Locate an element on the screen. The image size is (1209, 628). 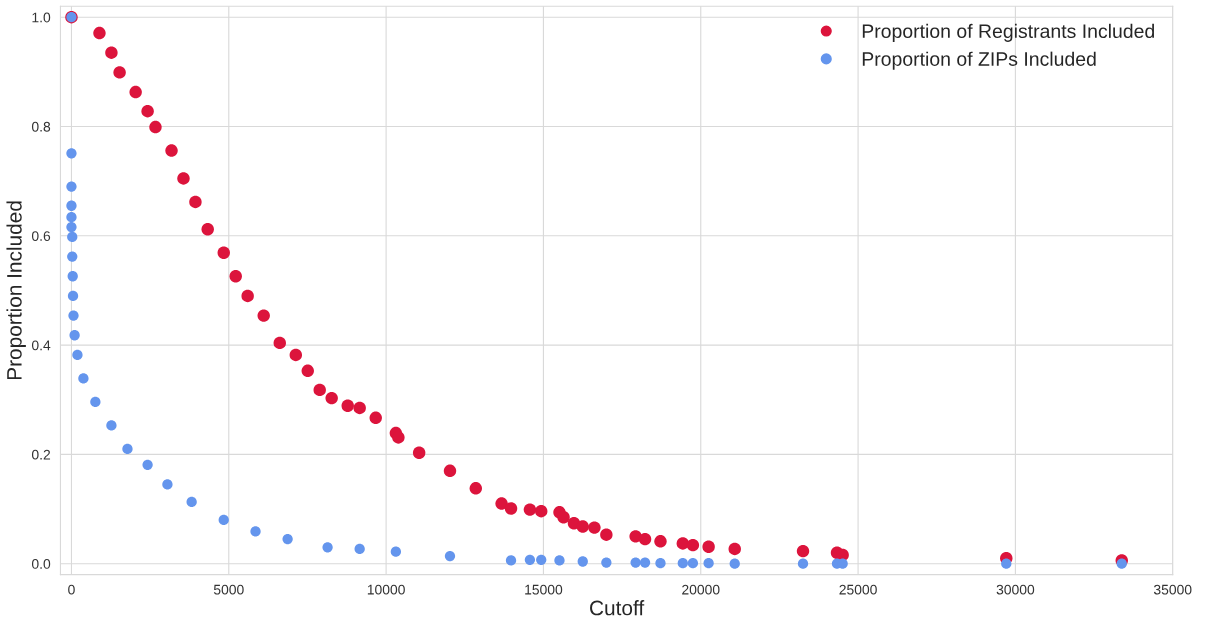
x-tick-label: 35000 is located at coordinates (1172, 589).